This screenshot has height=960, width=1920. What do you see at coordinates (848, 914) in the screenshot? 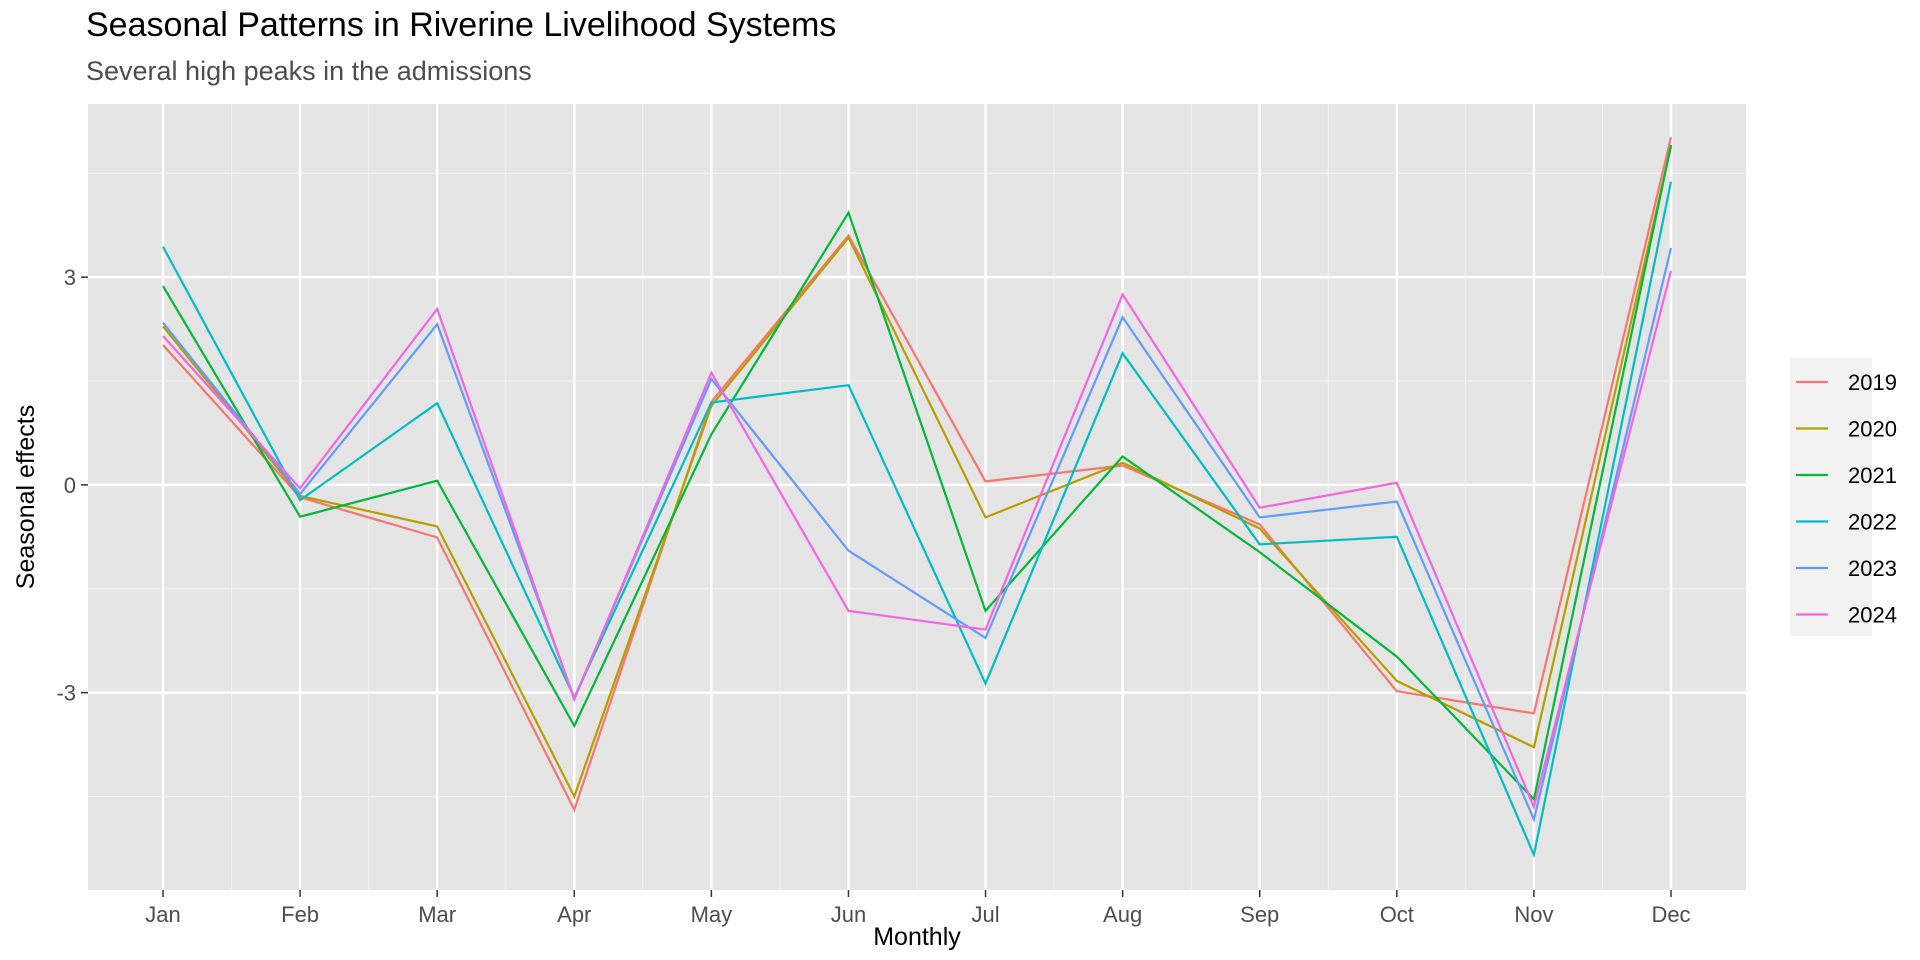
I see `x-tick-label: Jun` at bounding box center [848, 914].